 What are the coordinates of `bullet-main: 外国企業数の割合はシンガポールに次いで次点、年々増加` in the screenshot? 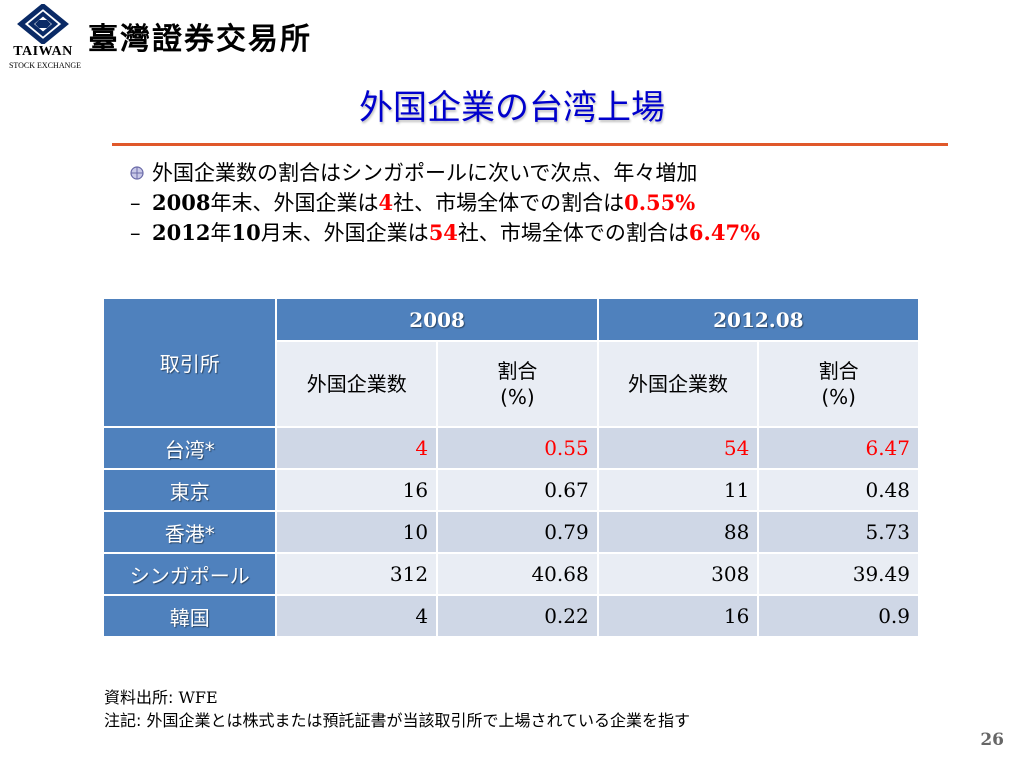 It's located at (445, 173).